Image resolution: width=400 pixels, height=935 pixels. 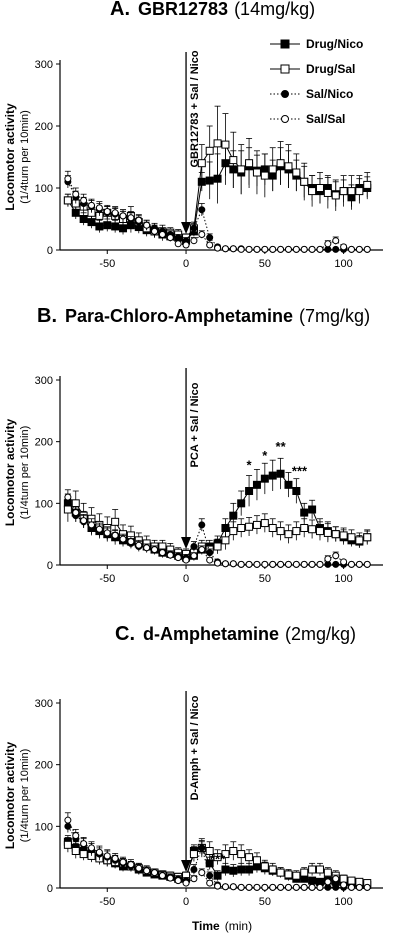 What do you see at coordinates (179, 316) in the screenshot?
I see `panel-title-name: Para-Chloro-Amphetamine` at bounding box center [179, 316].